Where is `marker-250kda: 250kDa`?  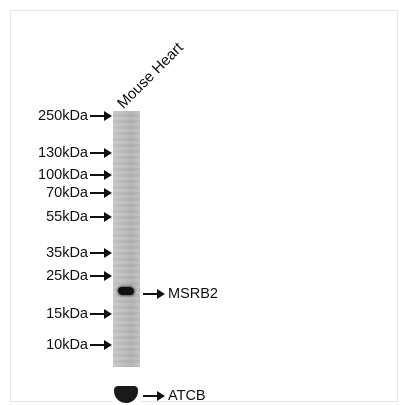 marker-250kda: 250kDa is located at coordinates (62, 116).